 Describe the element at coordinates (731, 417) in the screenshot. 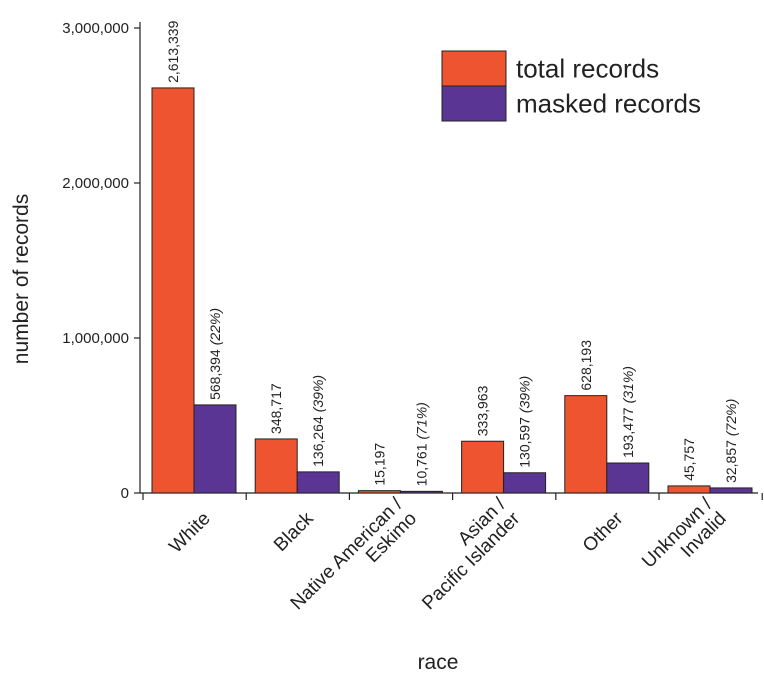

I see `value-label-percent: (72%)` at that location.